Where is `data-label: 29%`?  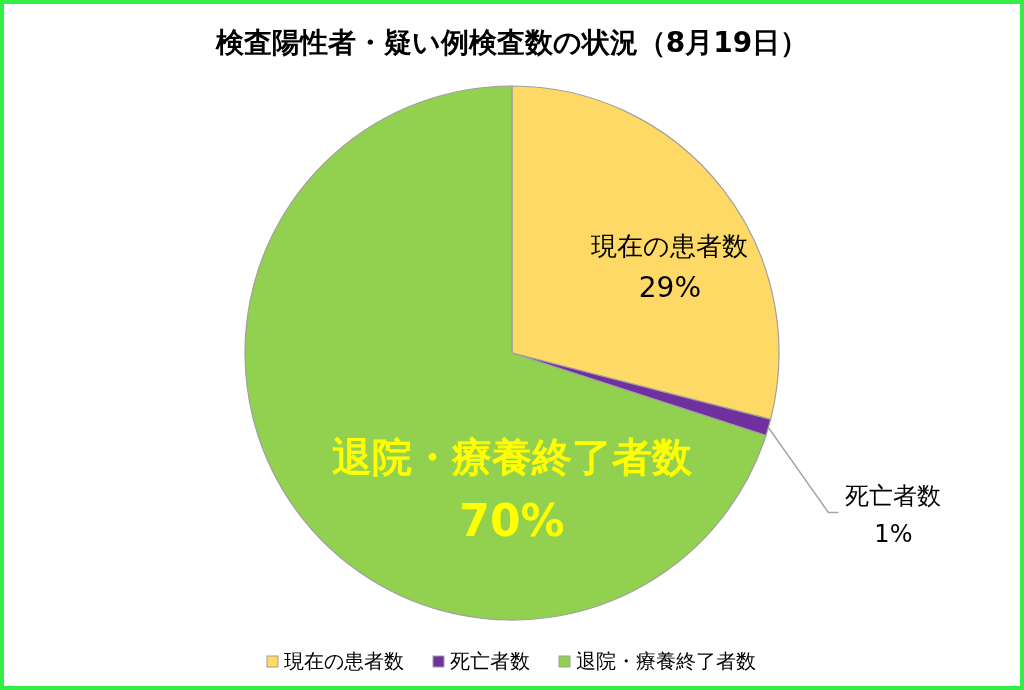
data-label: 29% is located at coordinates (670, 287).